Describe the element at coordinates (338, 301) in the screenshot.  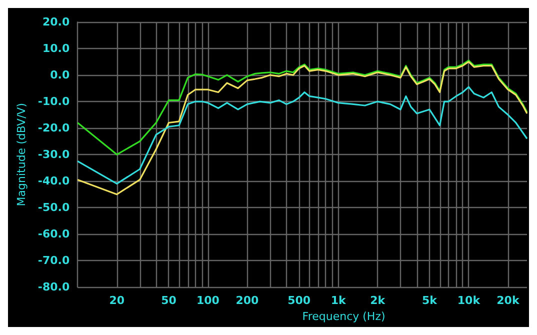
I see `x-tick-label: 1k` at that location.